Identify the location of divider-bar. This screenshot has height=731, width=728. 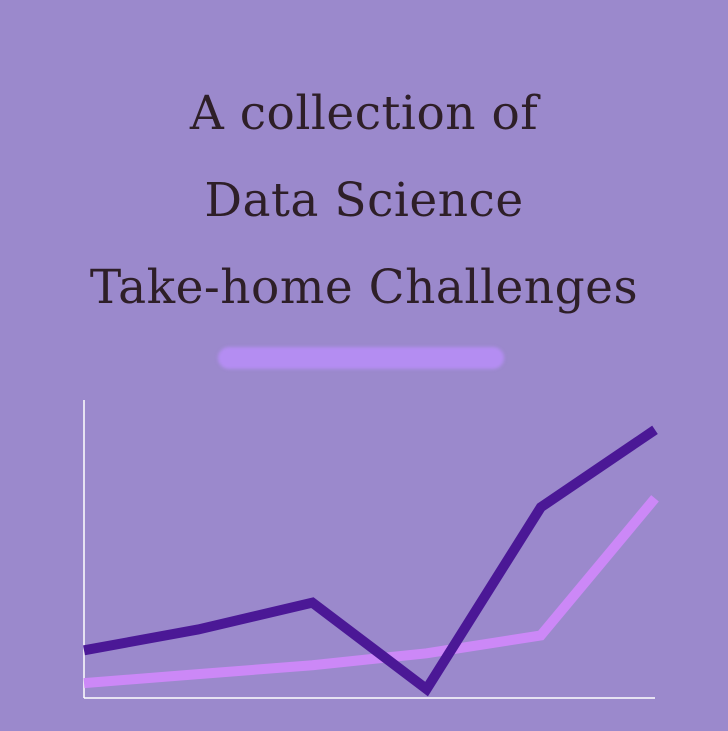
(361, 358).